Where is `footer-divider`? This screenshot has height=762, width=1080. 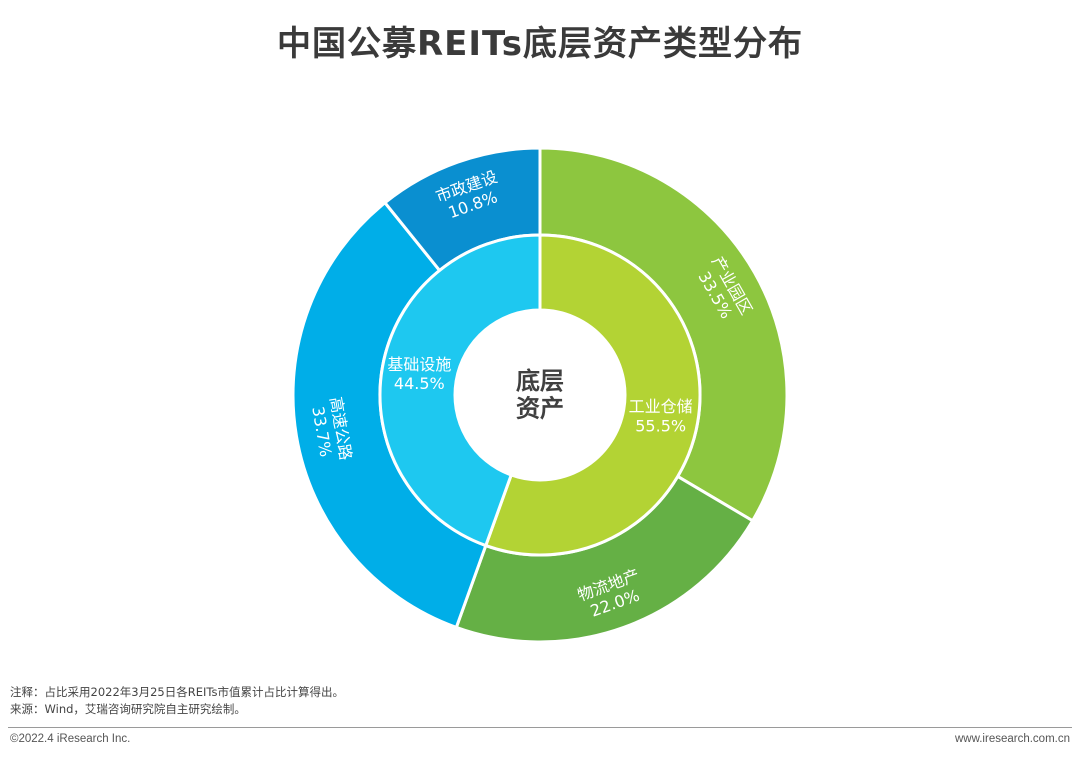
footer-divider is located at coordinates (540, 727).